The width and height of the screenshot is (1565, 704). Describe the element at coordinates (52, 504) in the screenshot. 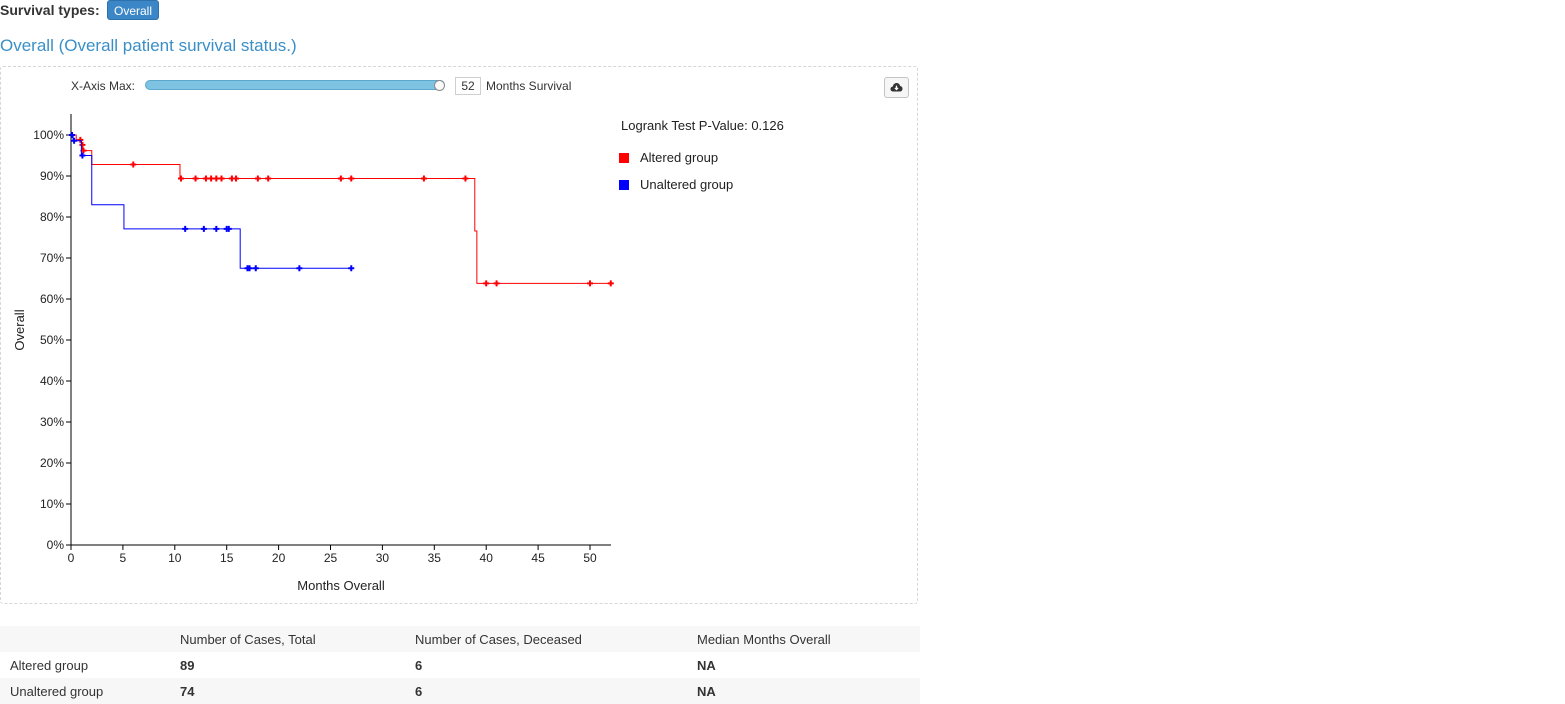

I see `y-tick-label: 10%` at that location.